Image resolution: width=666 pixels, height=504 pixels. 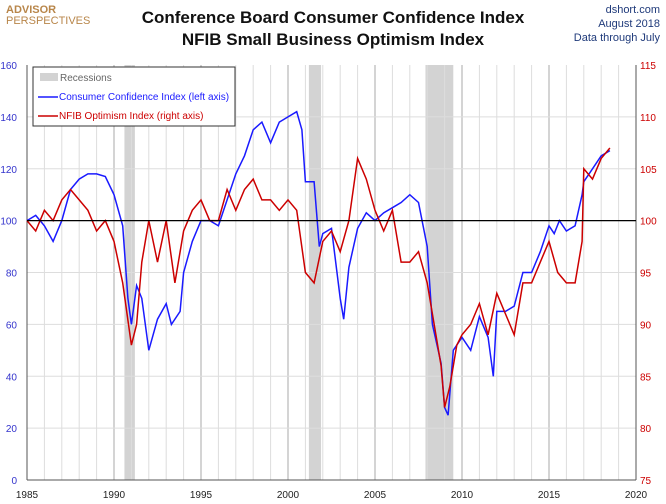 I want to click on x-tick-label: 2015, so click(x=549, y=495).